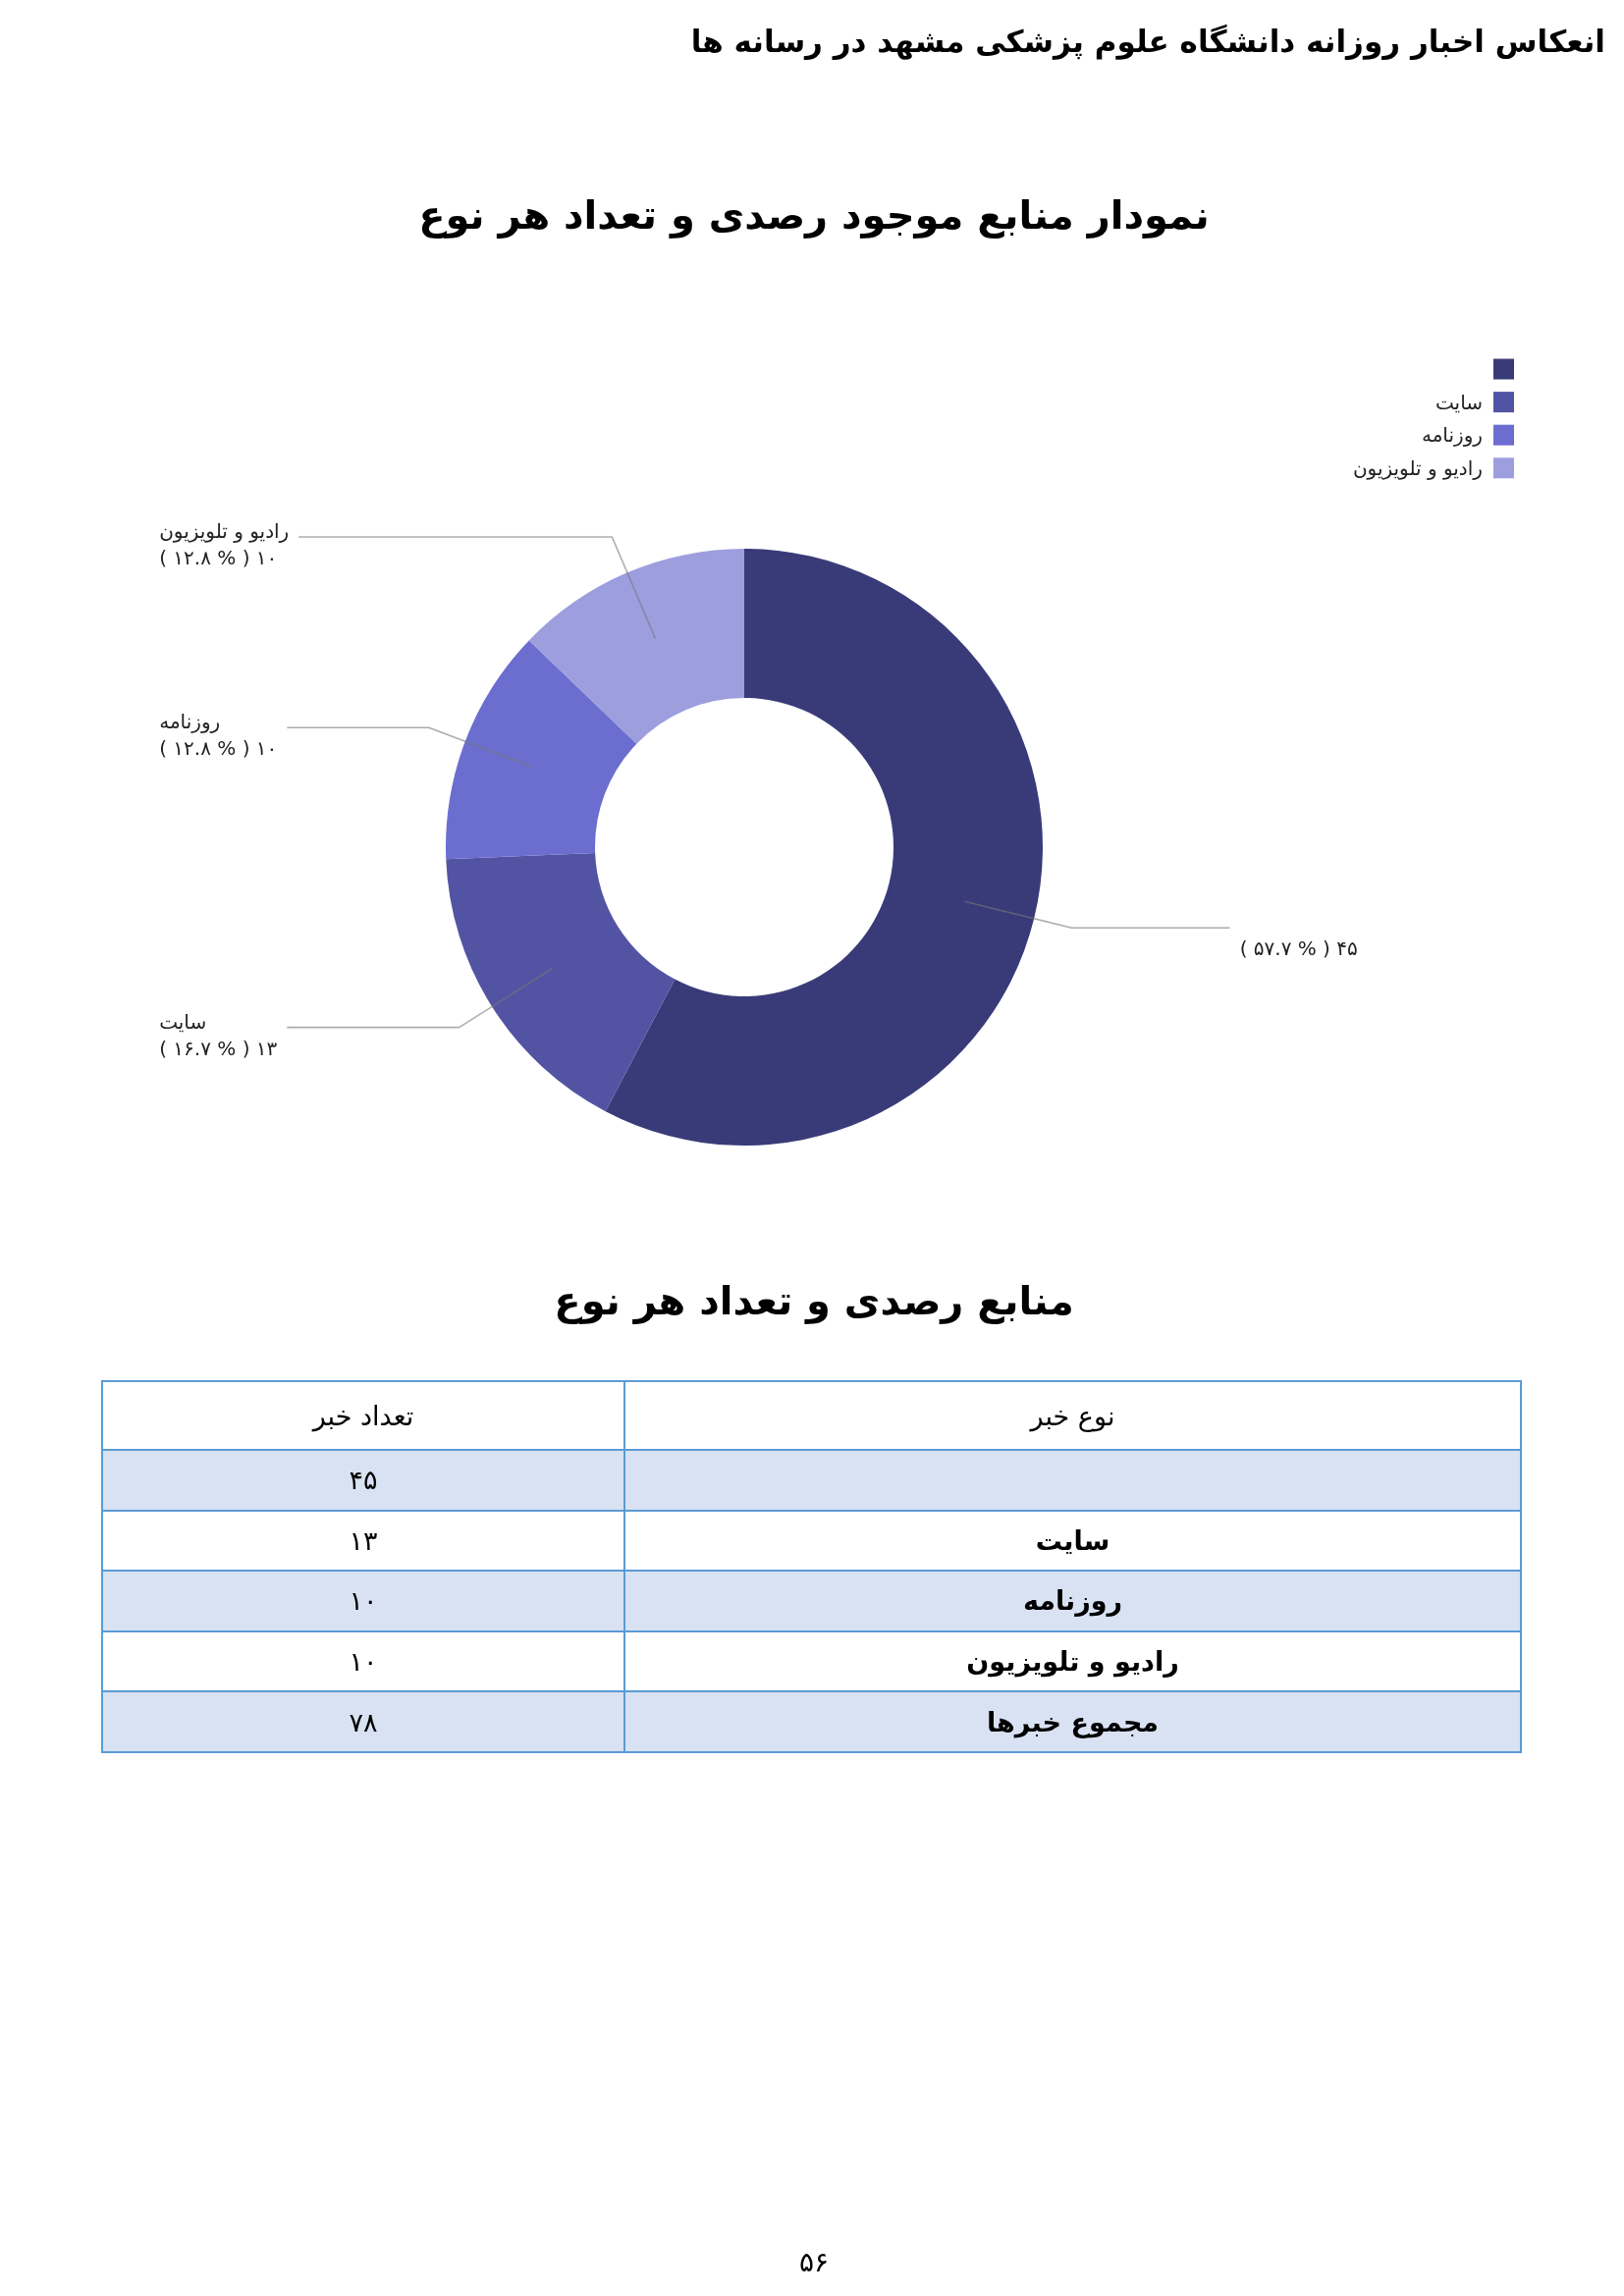 This screenshot has width=1624, height=2296. I want to click on slice-label: سایت, so click(183, 1022).